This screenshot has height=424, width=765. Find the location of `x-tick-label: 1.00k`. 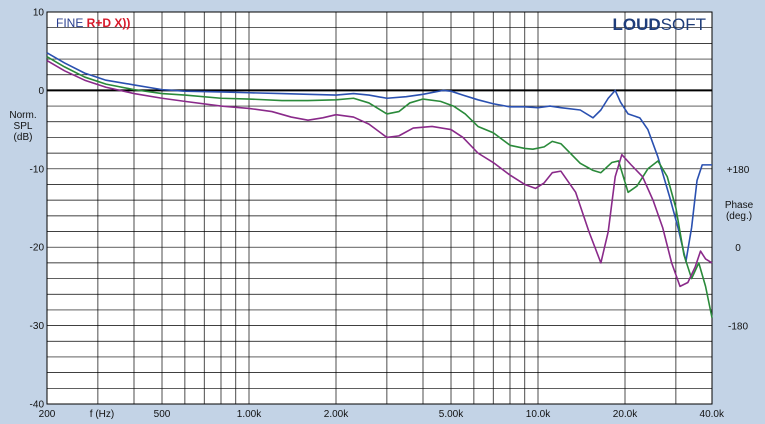

x-tick-label: 1.00k is located at coordinates (249, 414).